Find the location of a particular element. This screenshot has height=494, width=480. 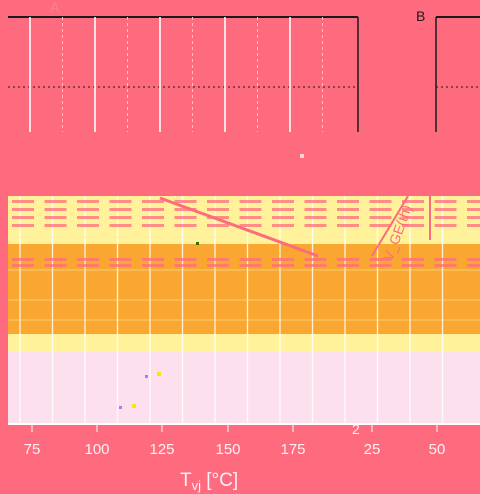

characteristic-curve is located at coordinates (239, 227).